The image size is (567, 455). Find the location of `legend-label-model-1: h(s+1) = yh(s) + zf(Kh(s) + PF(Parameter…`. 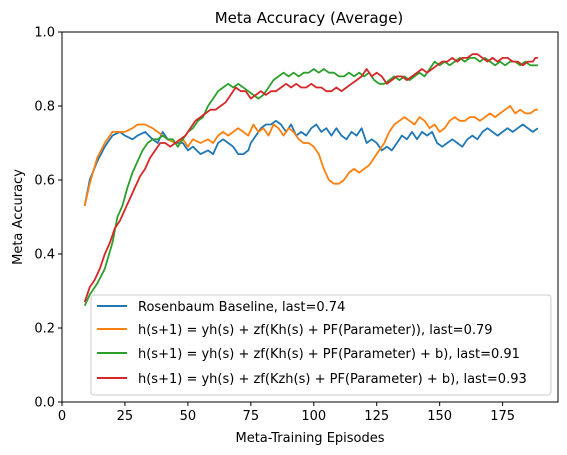

legend-label-model-1: h(s+1) = yh(s) + zf(Kh(s) + PF(Parameter… is located at coordinates (315, 330).